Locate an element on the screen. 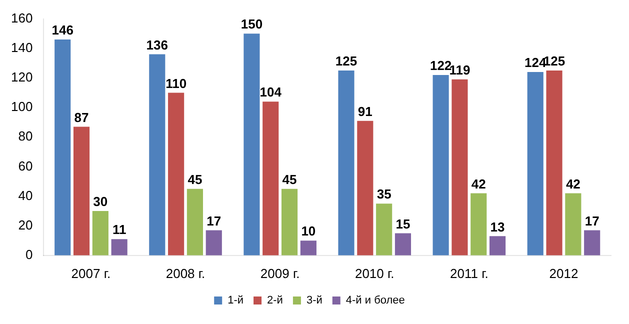 The image size is (629, 324). legend-label: 3-й is located at coordinates (314, 300).